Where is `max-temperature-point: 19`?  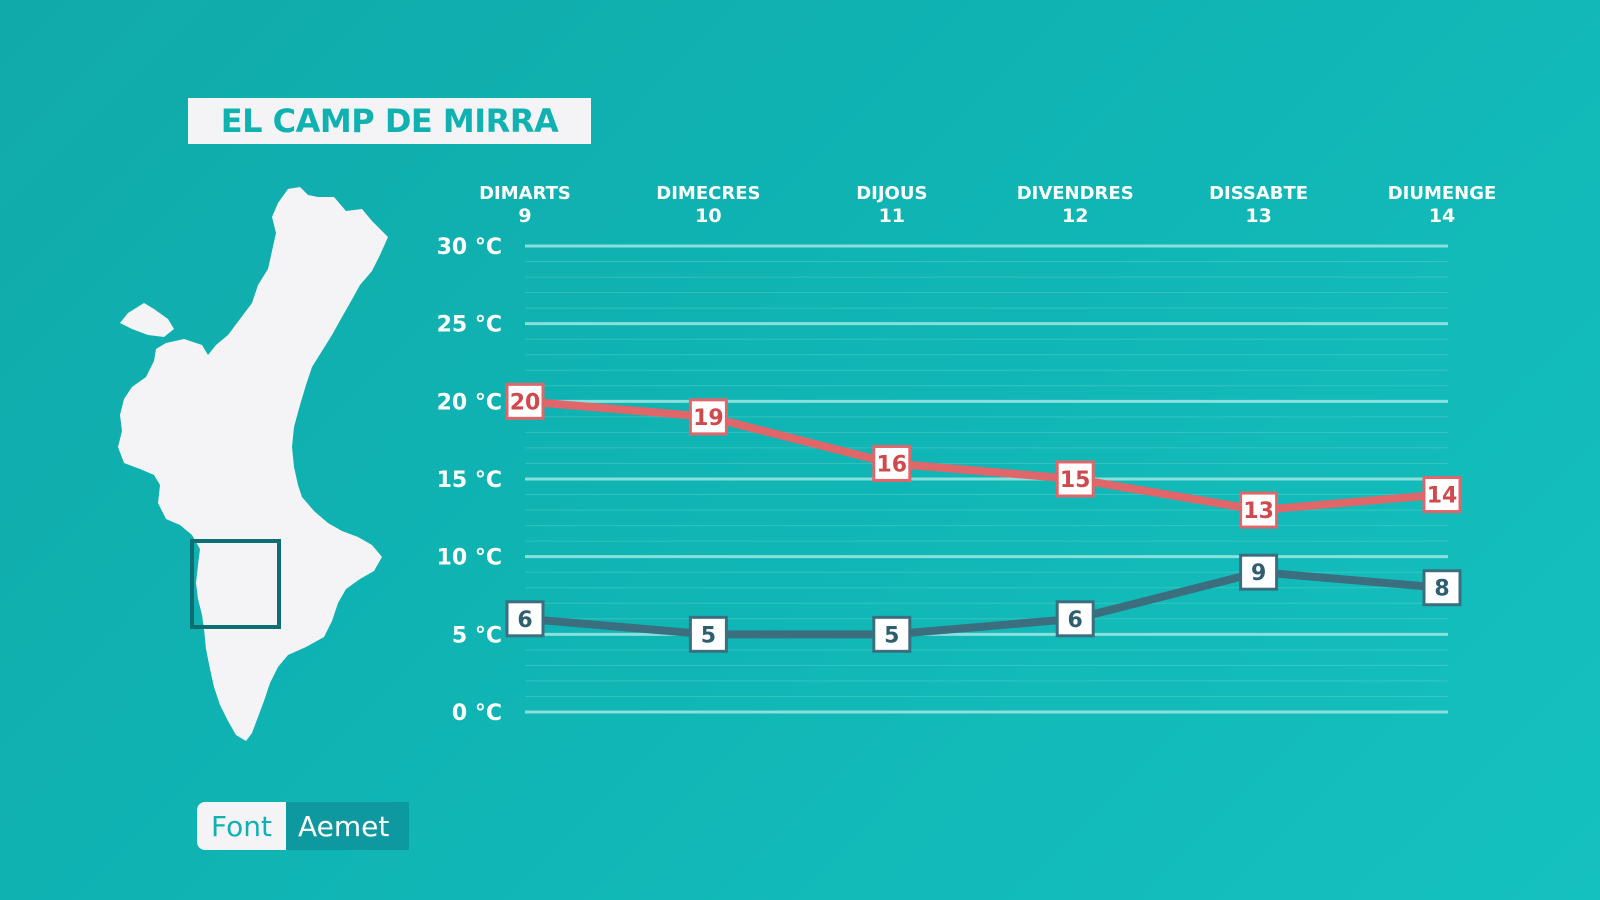
max-temperature-point: 19 is located at coordinates (708, 417).